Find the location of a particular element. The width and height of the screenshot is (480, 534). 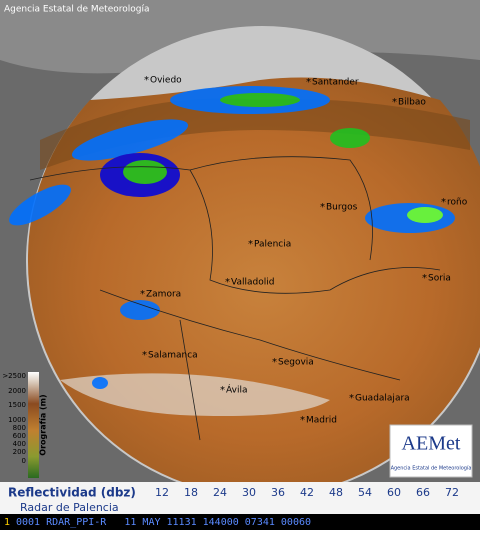

orography-tick-label: 2000 is located at coordinates (17, 391).